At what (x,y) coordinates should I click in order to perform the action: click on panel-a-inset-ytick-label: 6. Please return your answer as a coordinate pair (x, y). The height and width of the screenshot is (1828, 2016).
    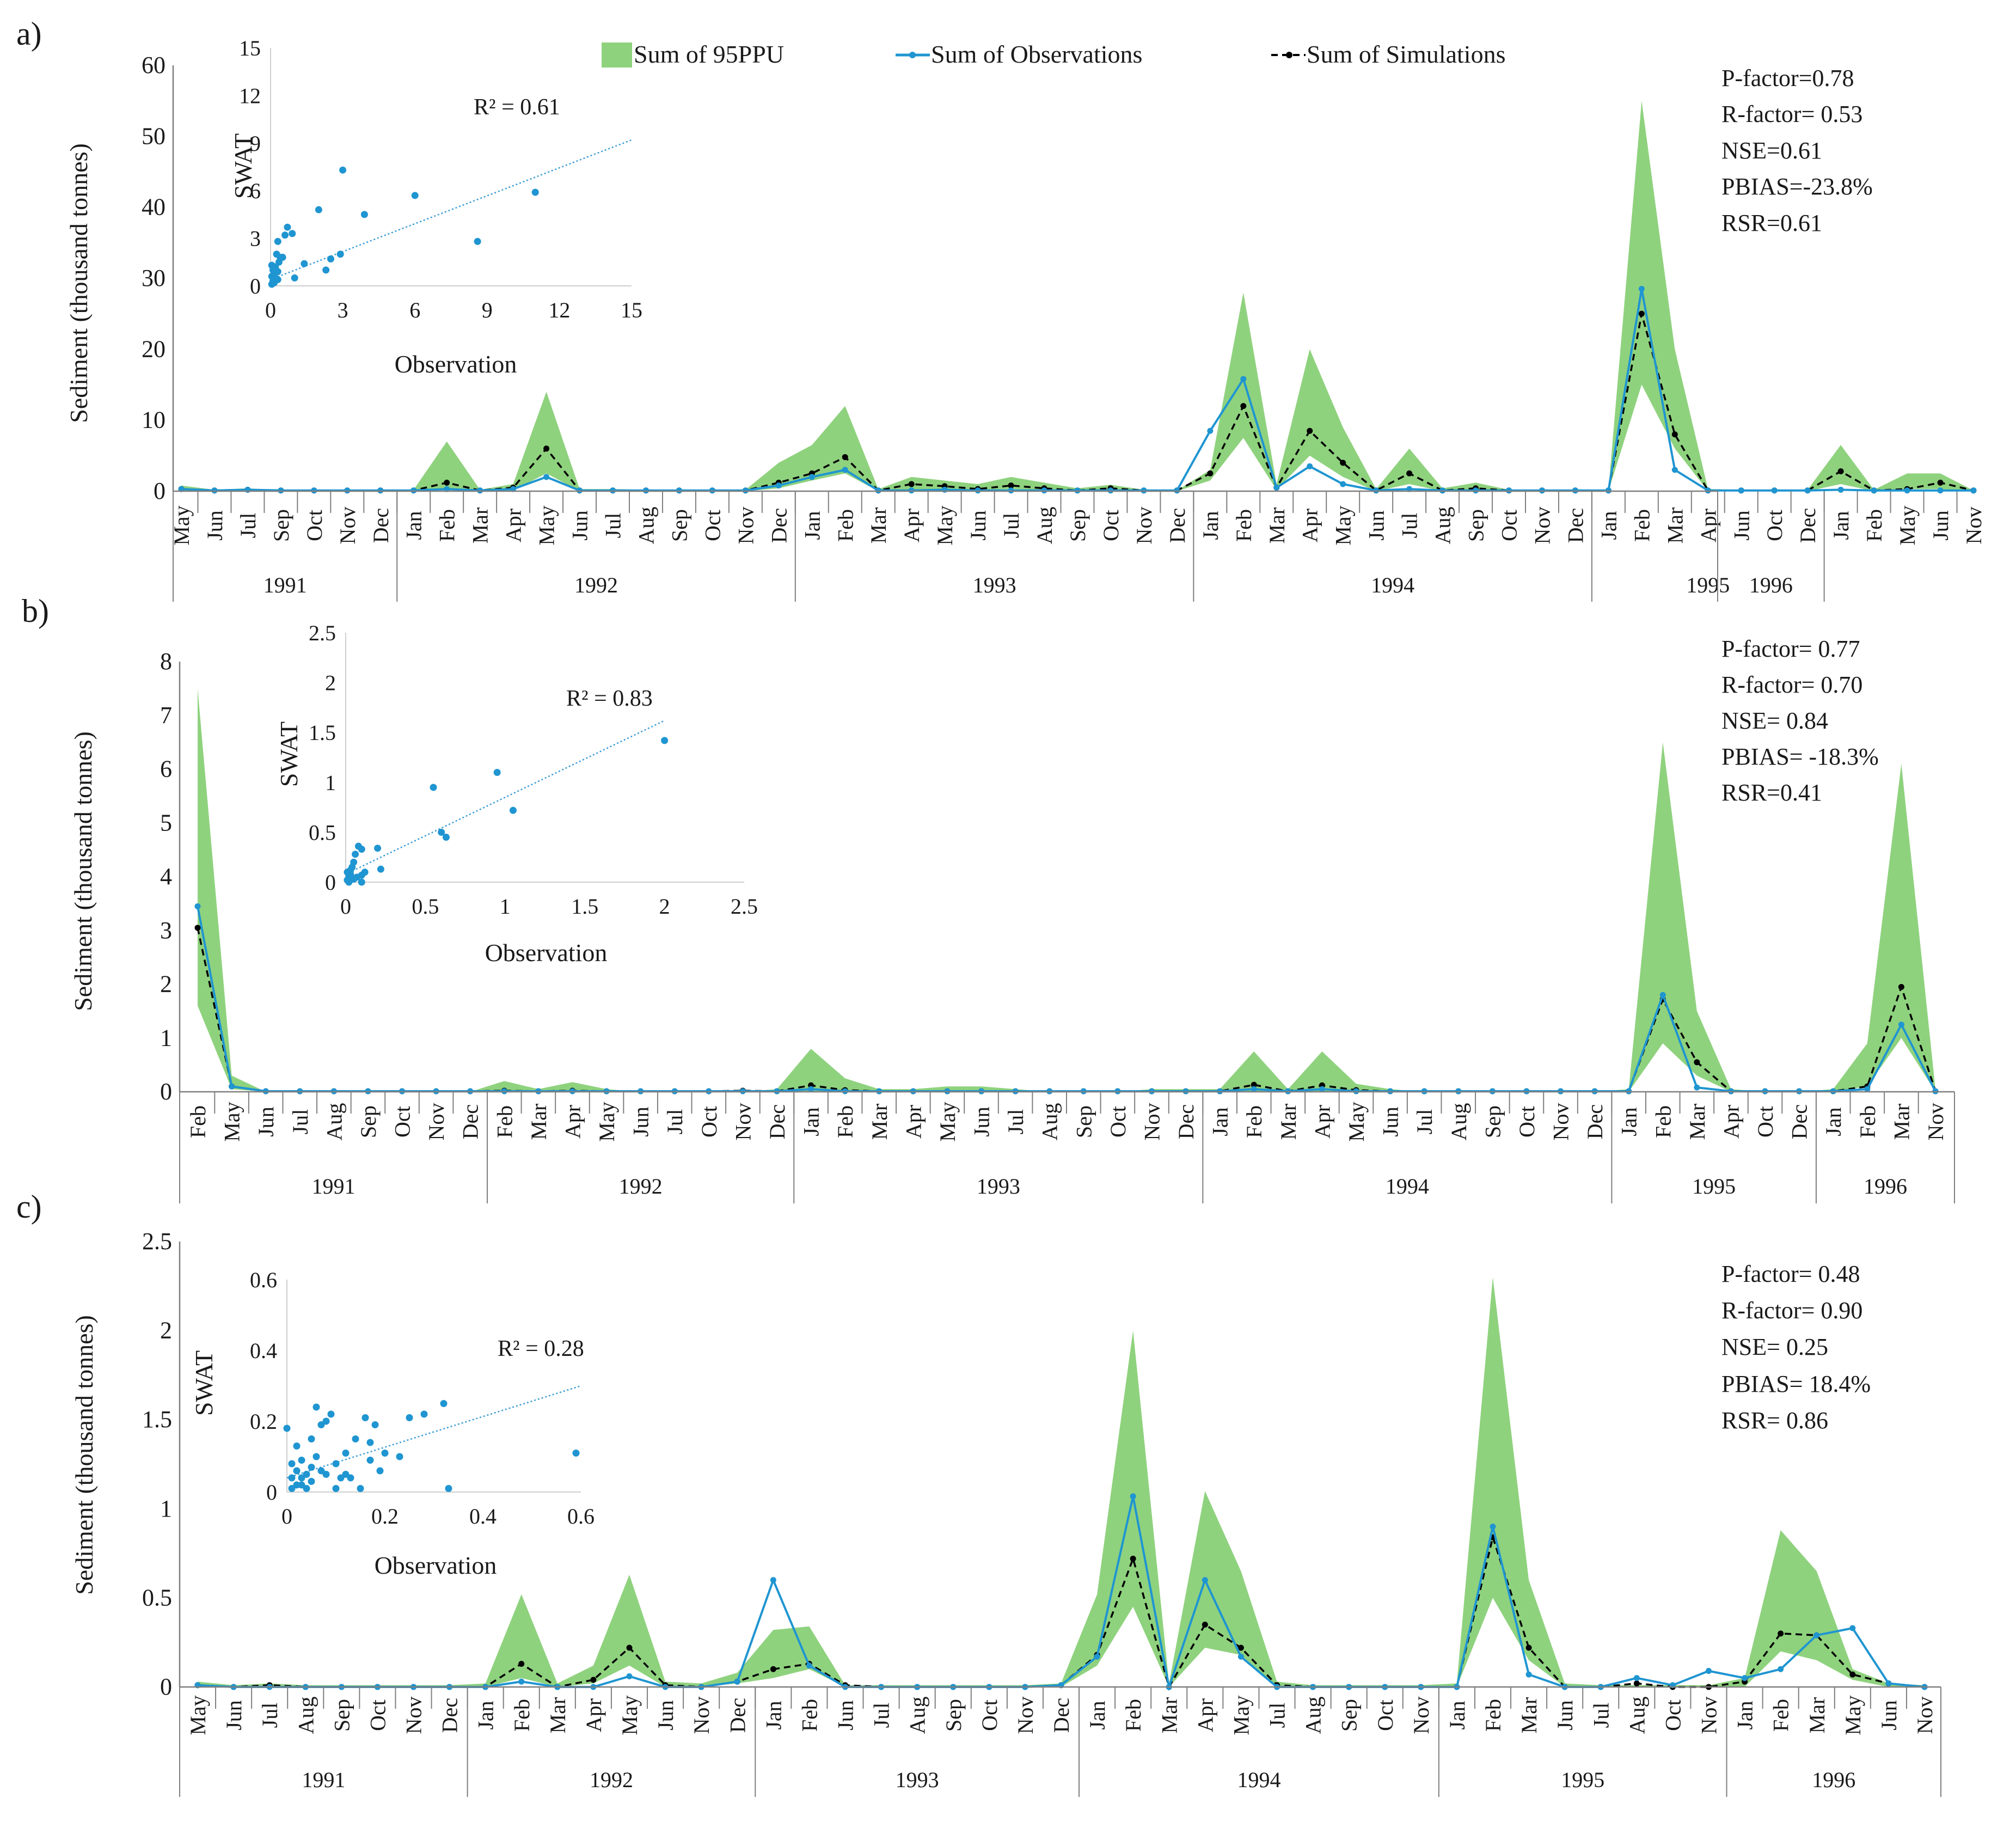
    Looking at the image, I should click on (255, 191).